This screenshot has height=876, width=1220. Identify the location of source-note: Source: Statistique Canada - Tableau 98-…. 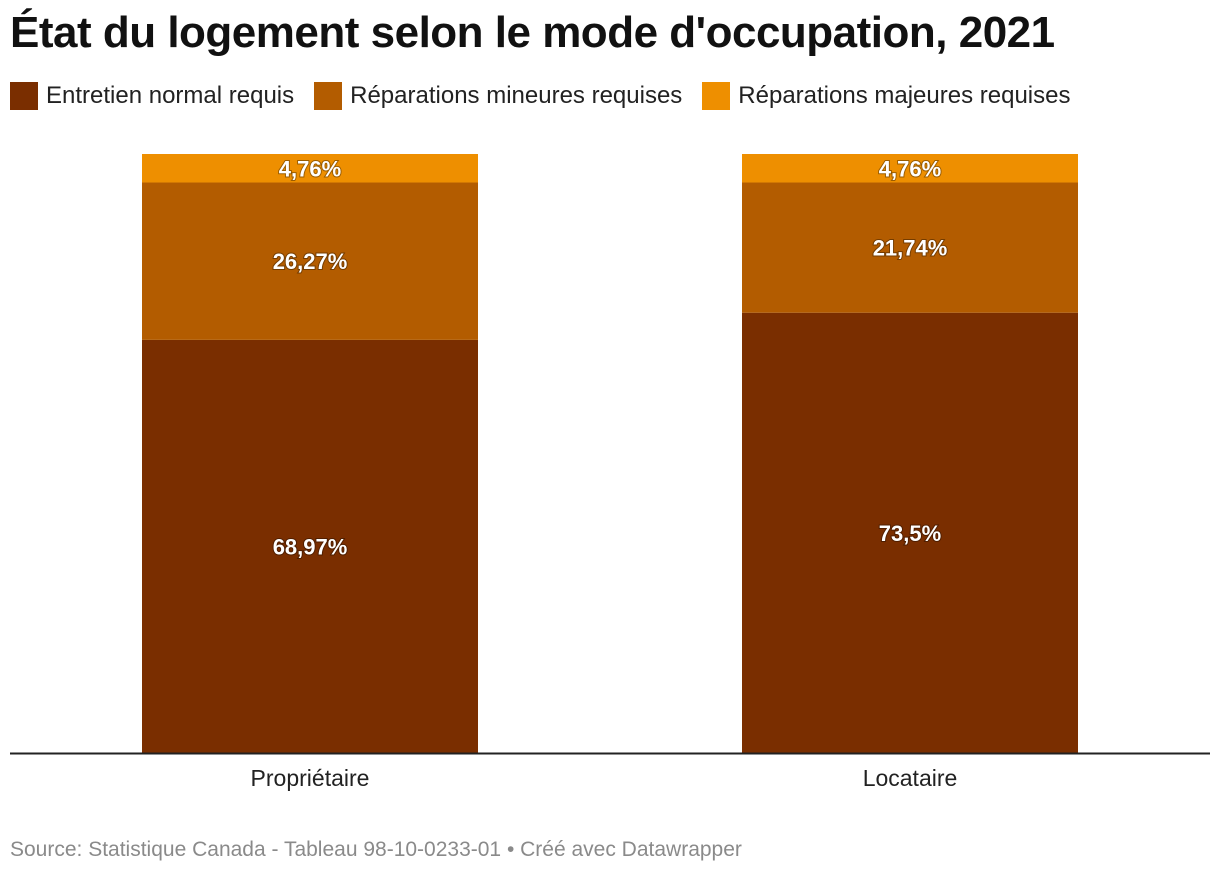
(376, 849).